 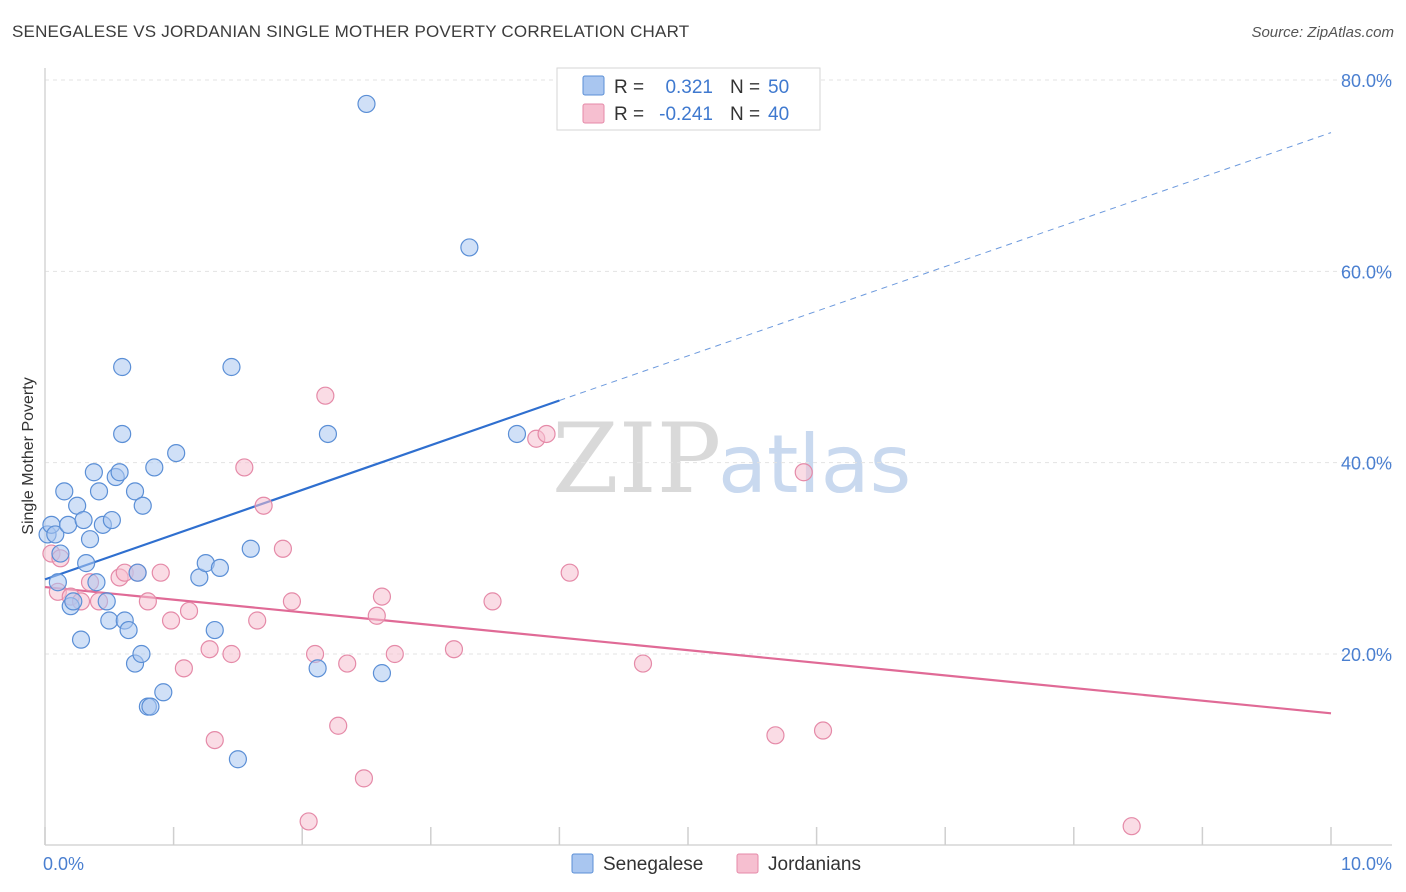 What do you see at coordinates (582, 863) in the screenshot?
I see `bottom-legend-swatch-senegalese` at bounding box center [582, 863].